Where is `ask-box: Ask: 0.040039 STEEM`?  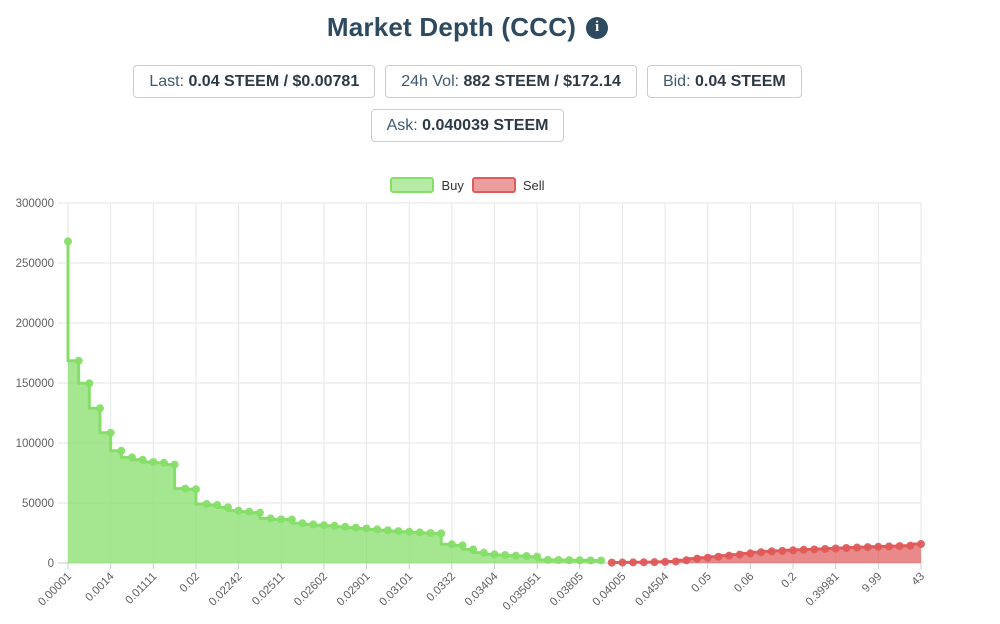
ask-box: Ask: 0.040039 STEEM is located at coordinates (467, 125).